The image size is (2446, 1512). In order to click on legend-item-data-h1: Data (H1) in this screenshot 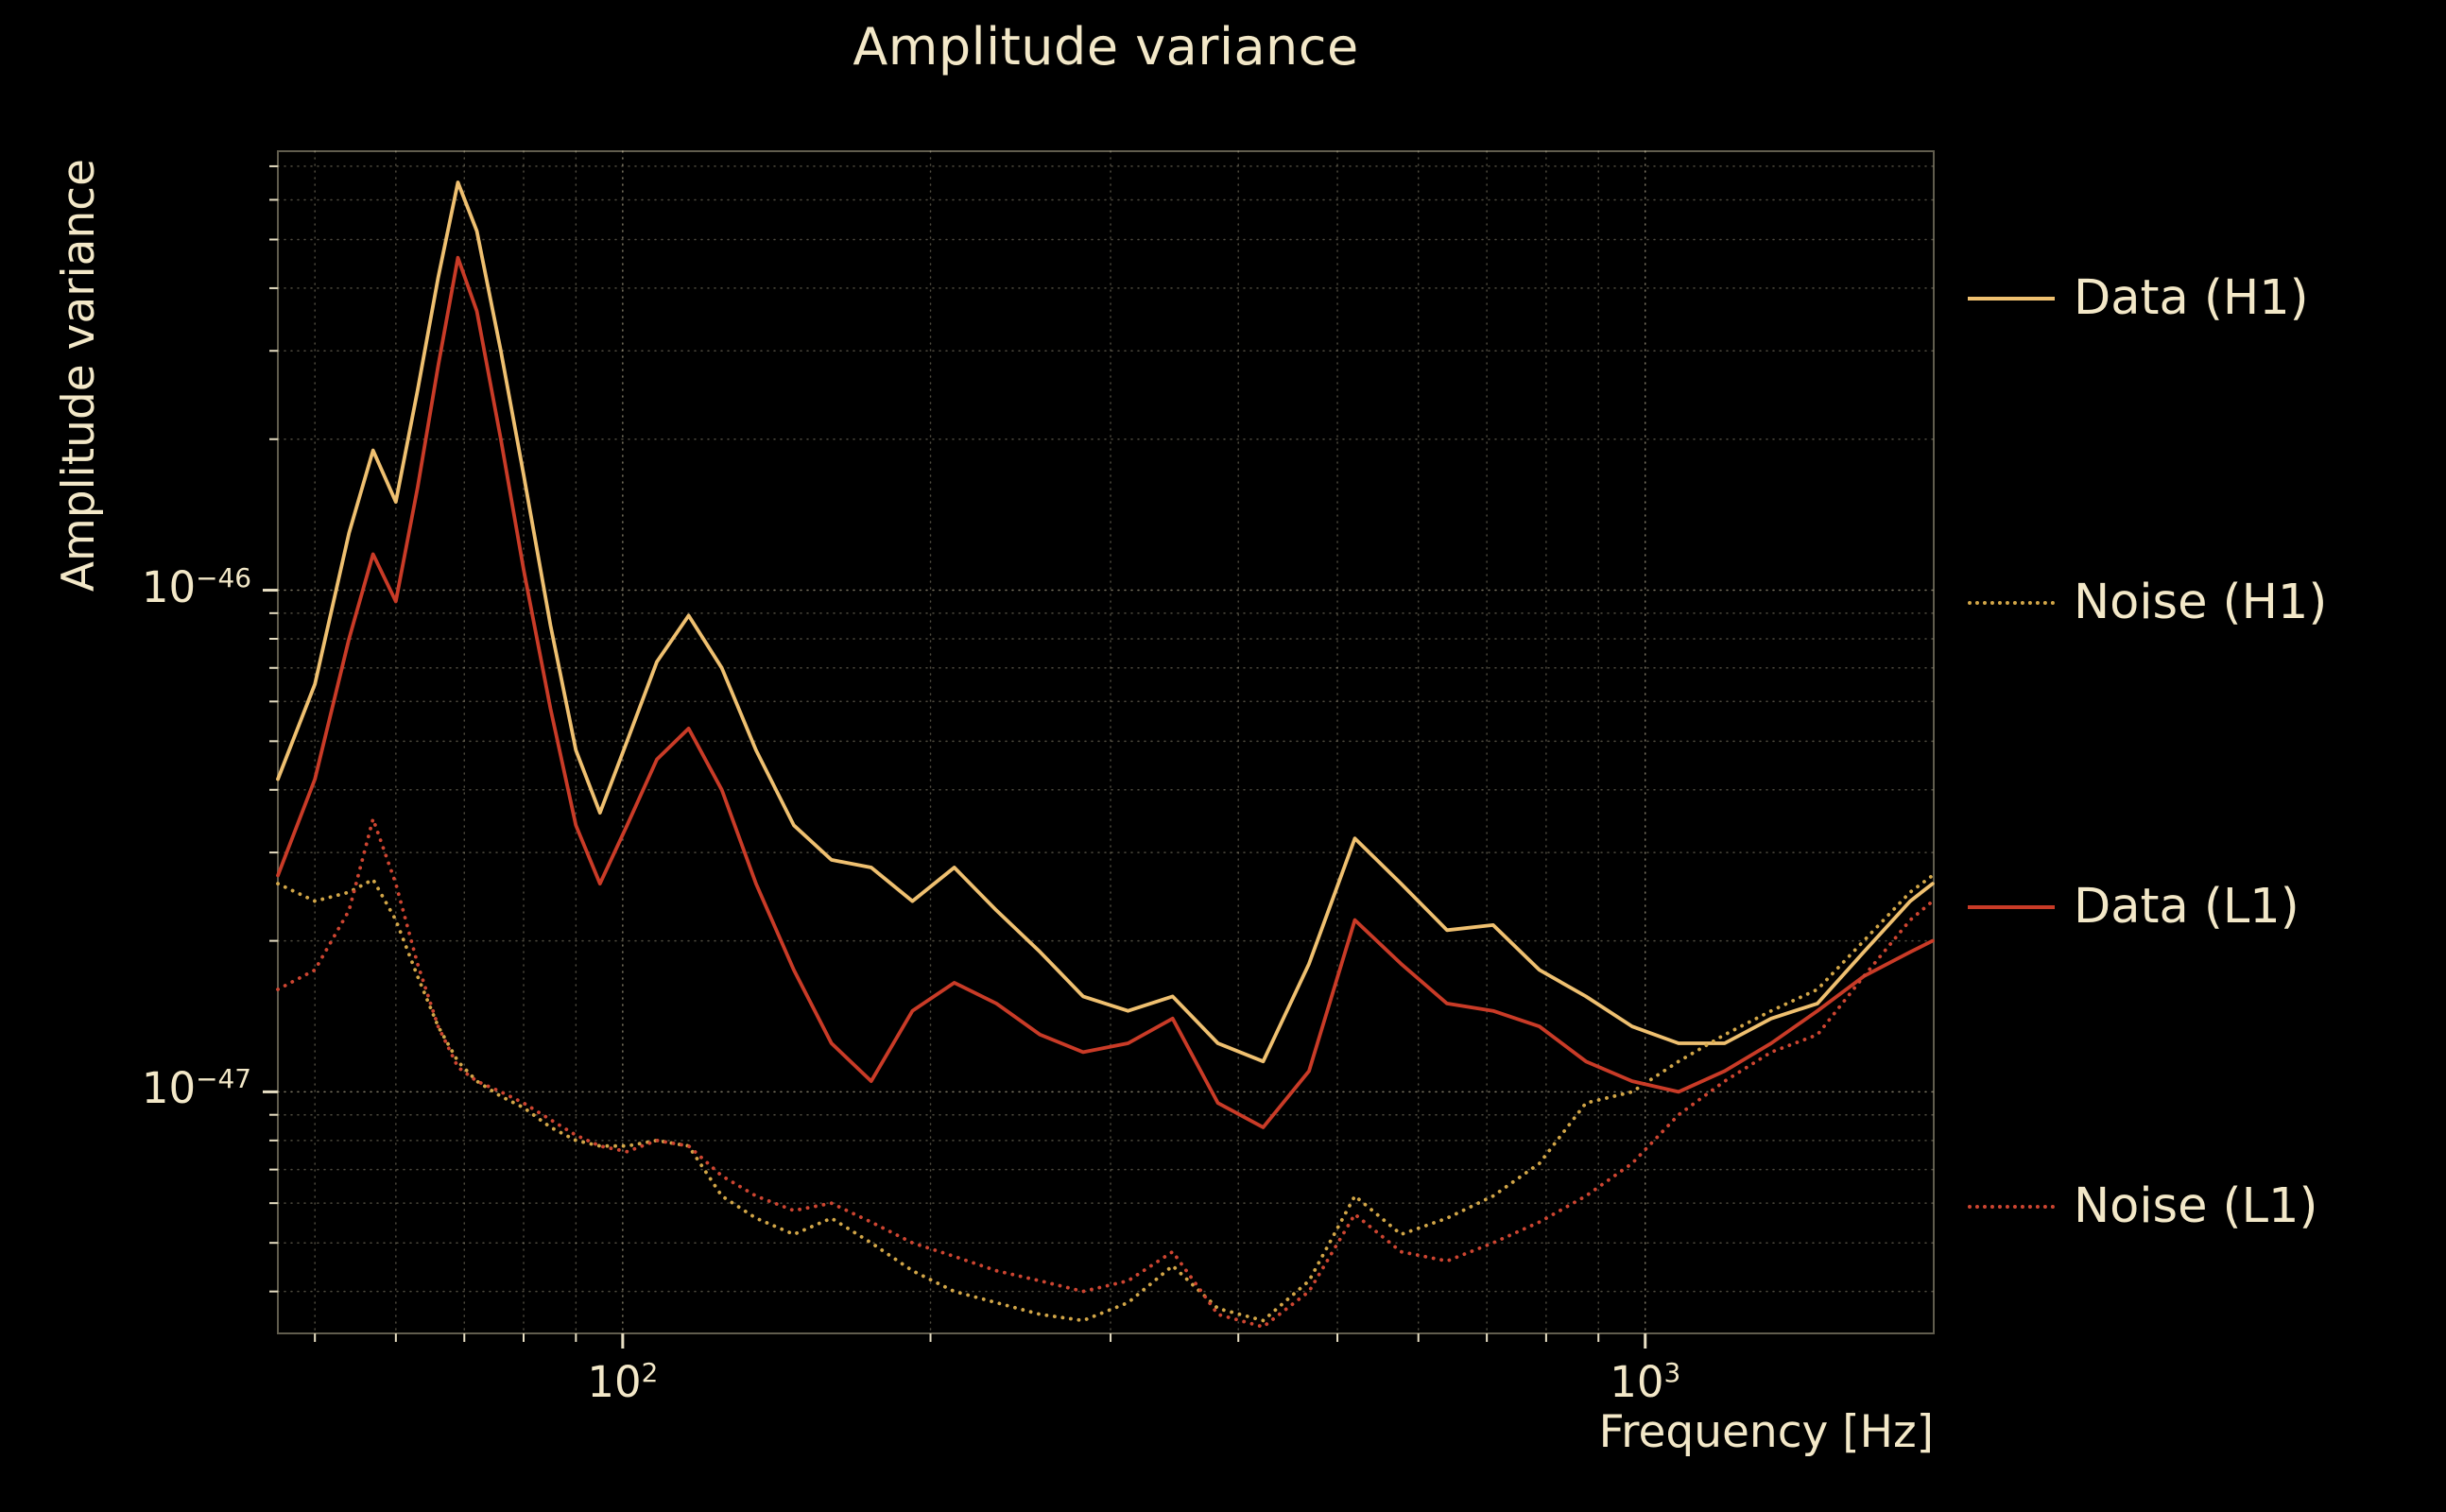, I will do `click(2138, 298)`.